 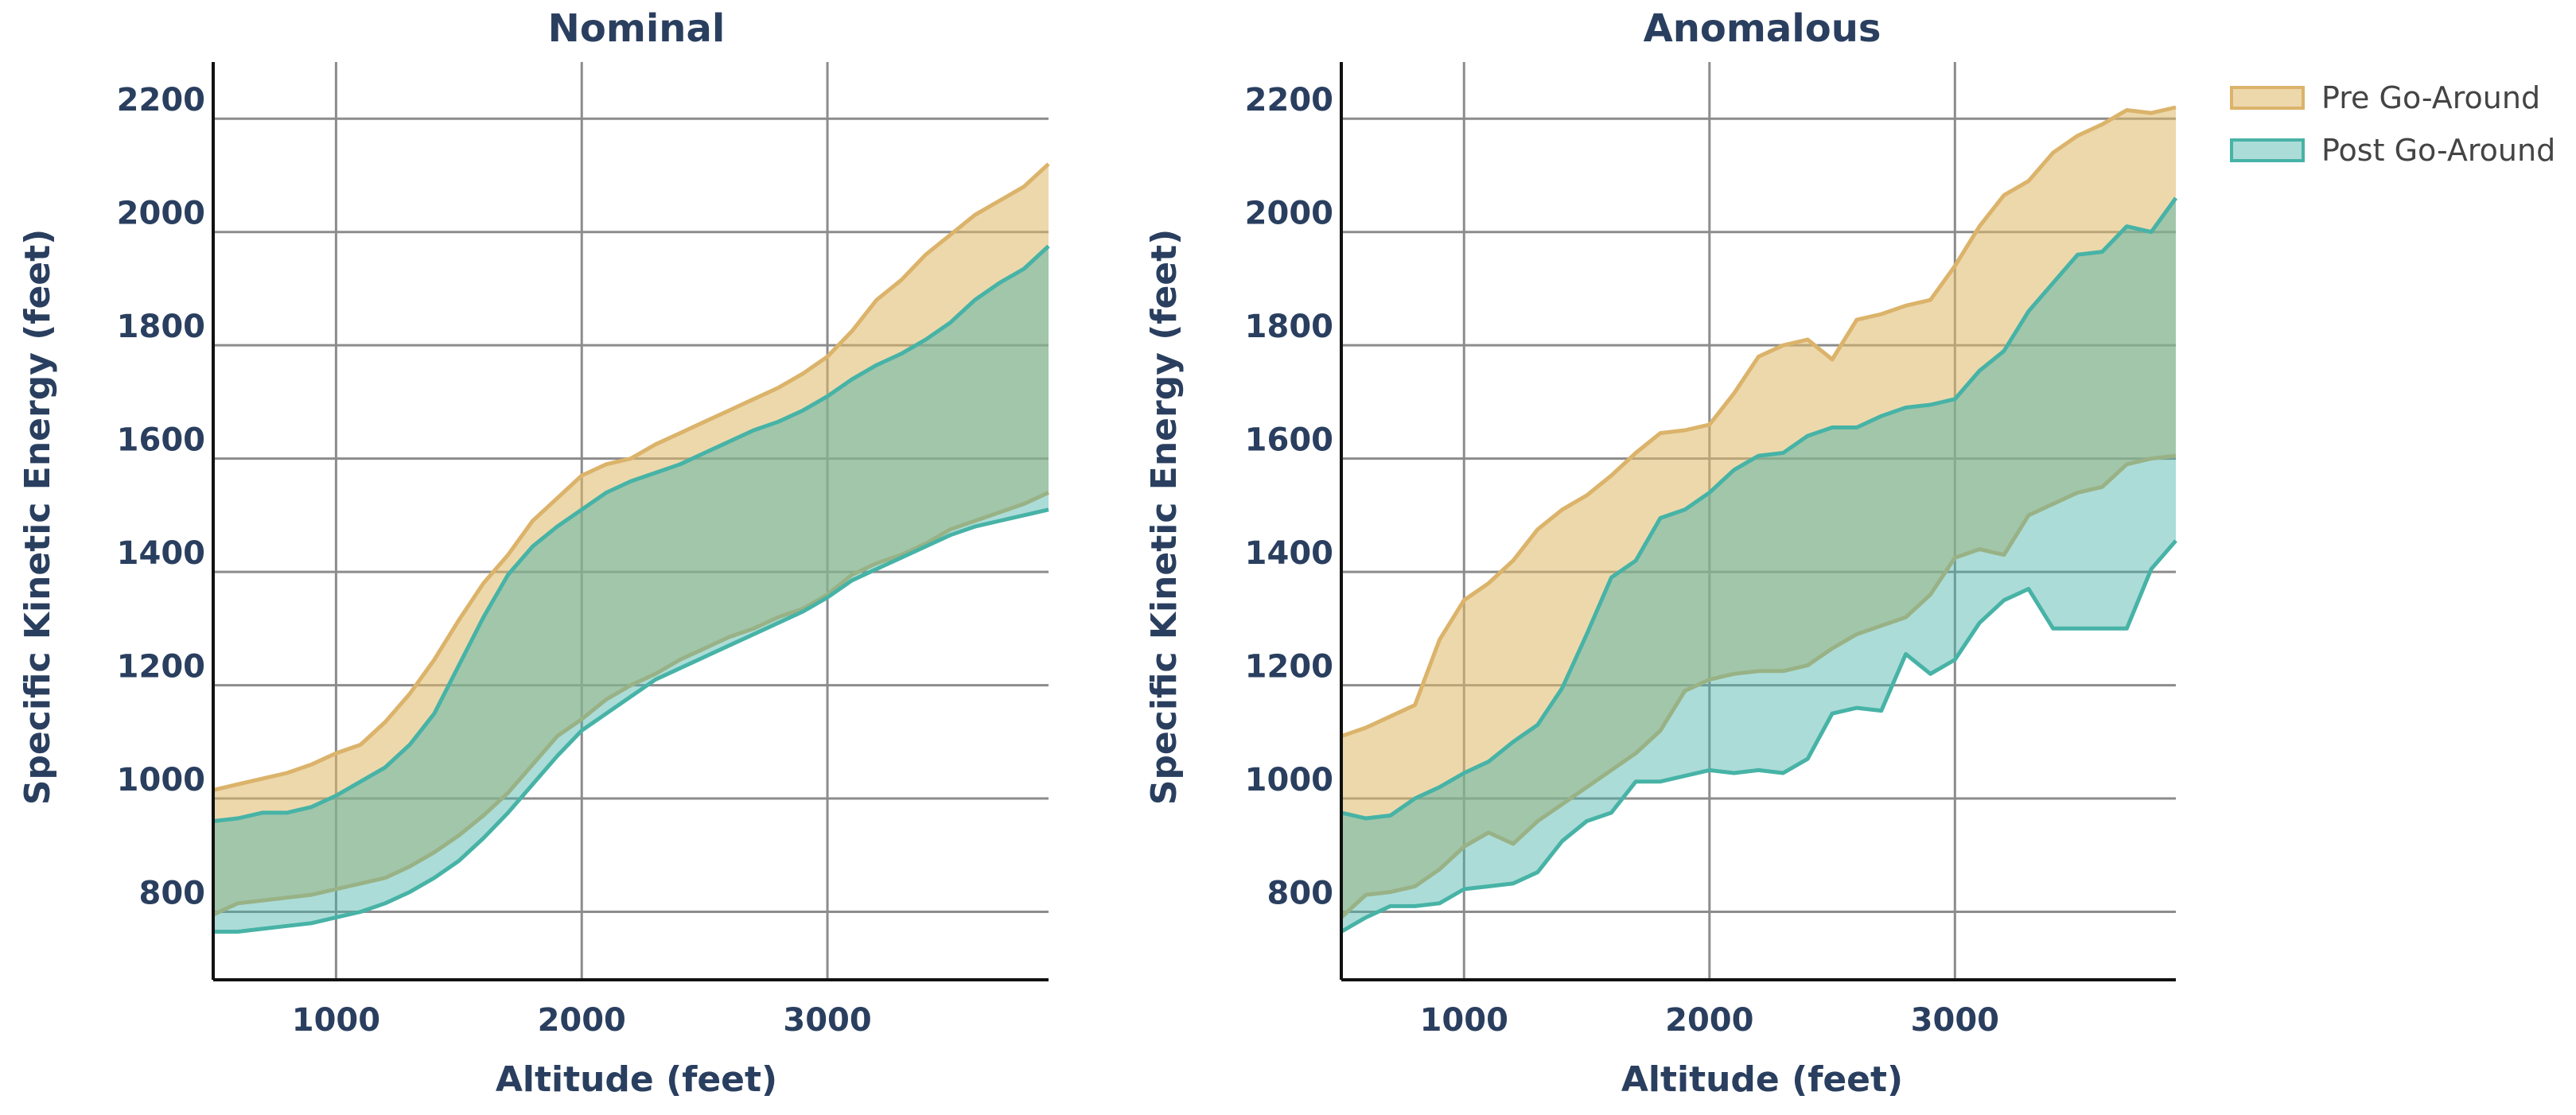 I want to click on anomalous-xtick-2000: 2000, so click(x=1709, y=1021).